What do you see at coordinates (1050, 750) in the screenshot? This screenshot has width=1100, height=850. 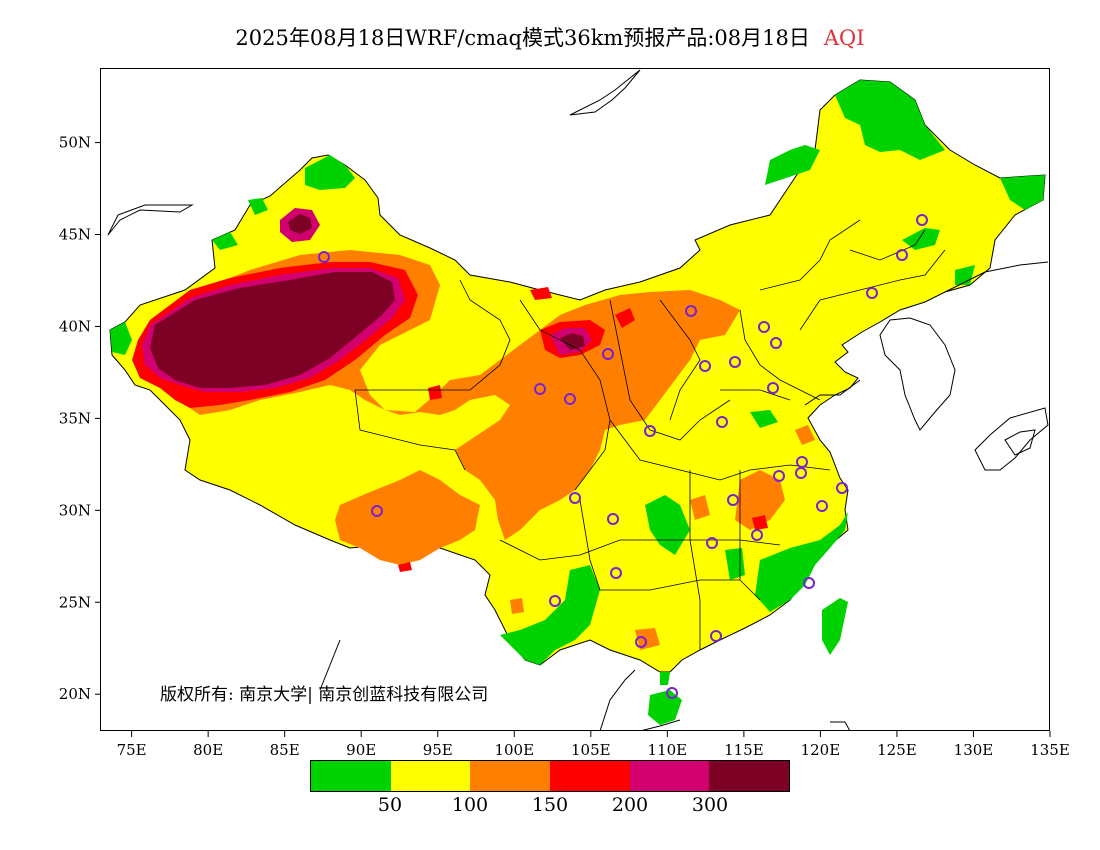 I see `lon-tick-label: 135E` at bounding box center [1050, 750].